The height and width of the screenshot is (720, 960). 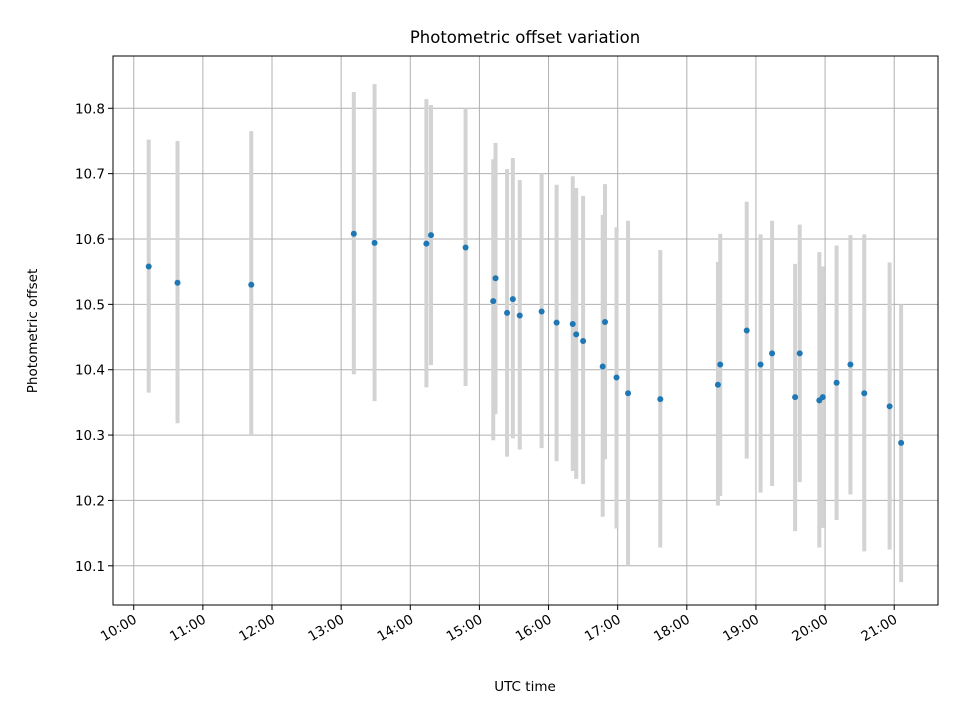 I want to click on x-tick-label: 13:00, so click(x=326, y=628).